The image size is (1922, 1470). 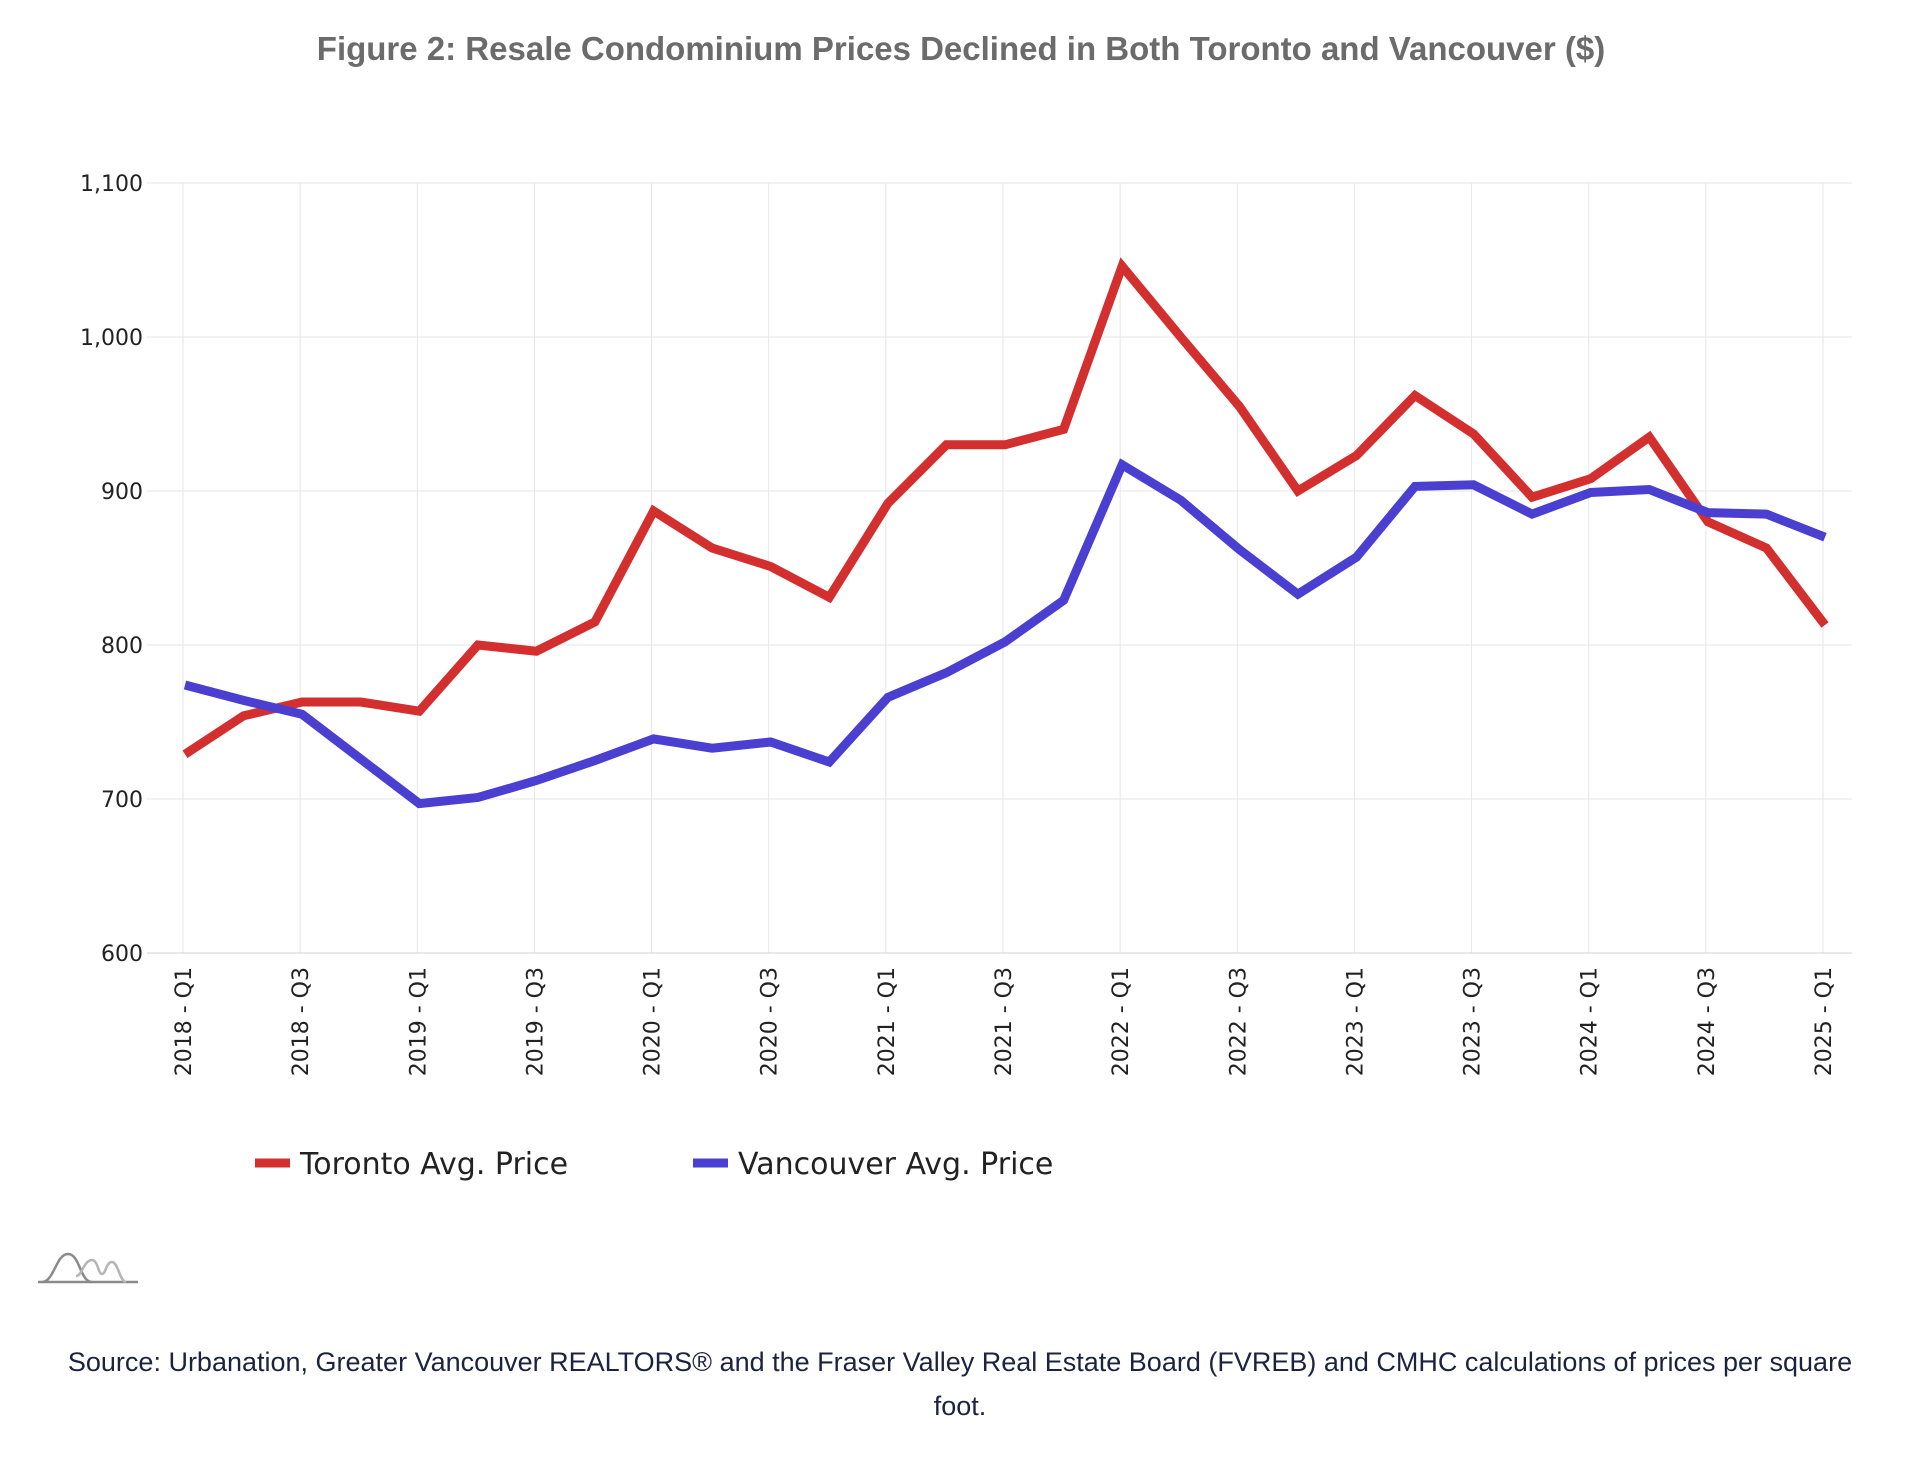 What do you see at coordinates (301, 1021) in the screenshot?
I see `x-tick-label: 2018 - Q3` at bounding box center [301, 1021].